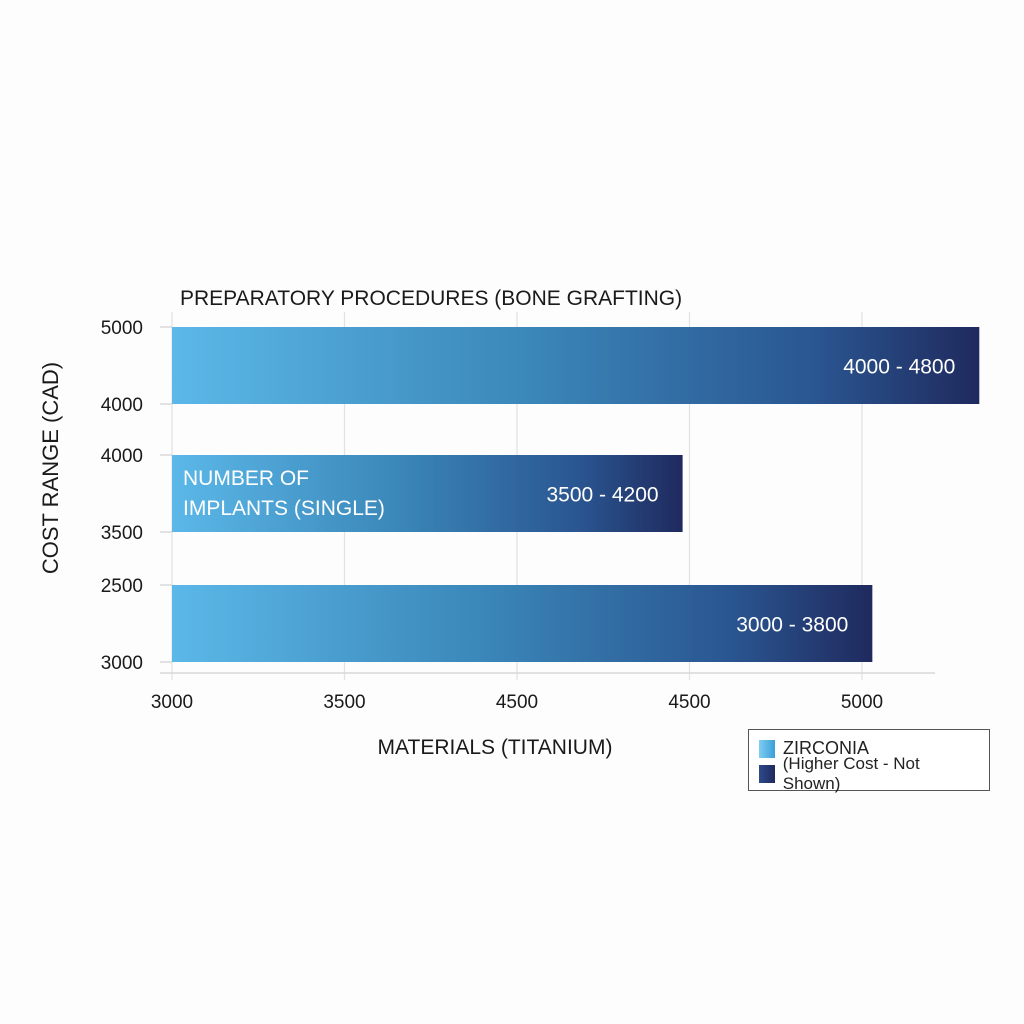  I want to click on y-tick-label: 3000, so click(122, 663).